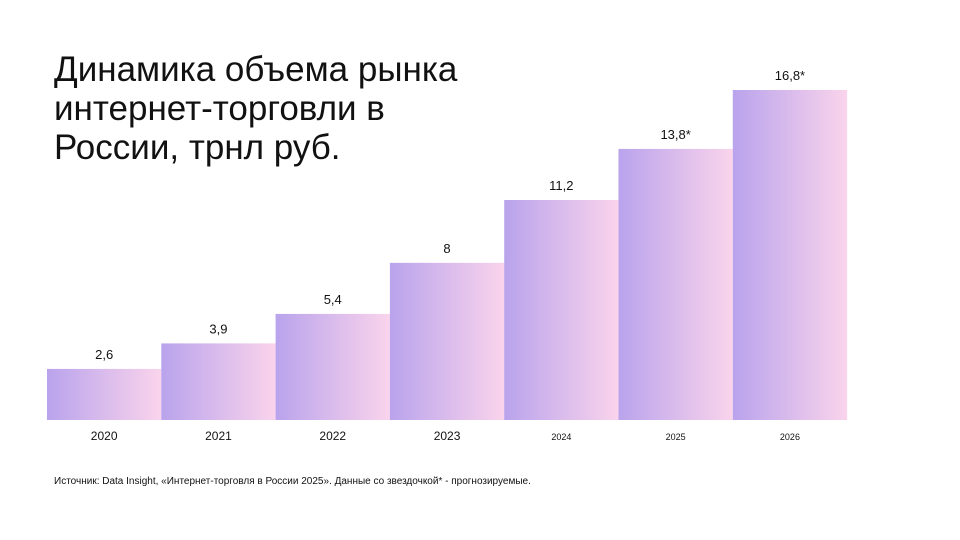 The image size is (960, 540). I want to click on x-tick-label: 2026, so click(790, 437).